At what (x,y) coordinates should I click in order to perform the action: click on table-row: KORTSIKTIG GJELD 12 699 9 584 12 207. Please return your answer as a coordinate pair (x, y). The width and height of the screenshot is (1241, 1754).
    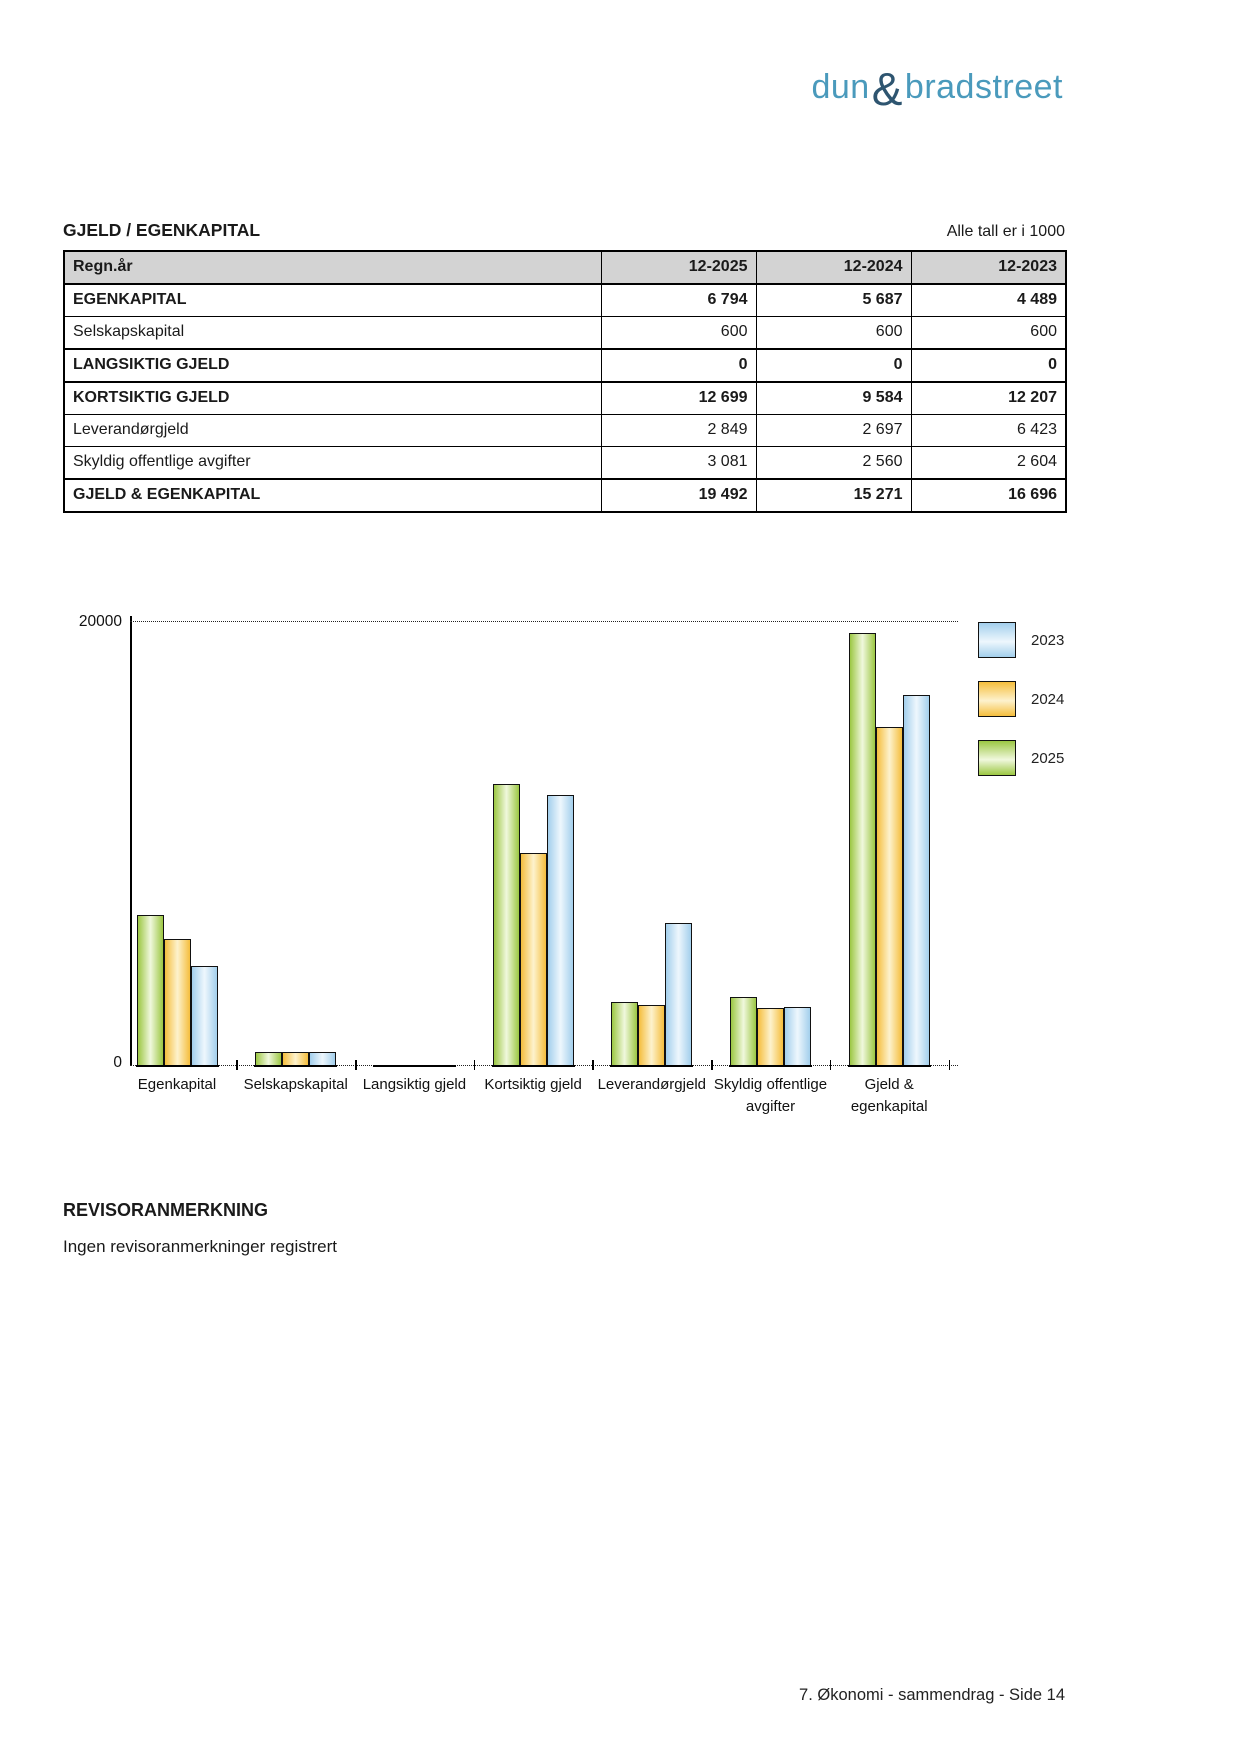
    Looking at the image, I should click on (565, 398).